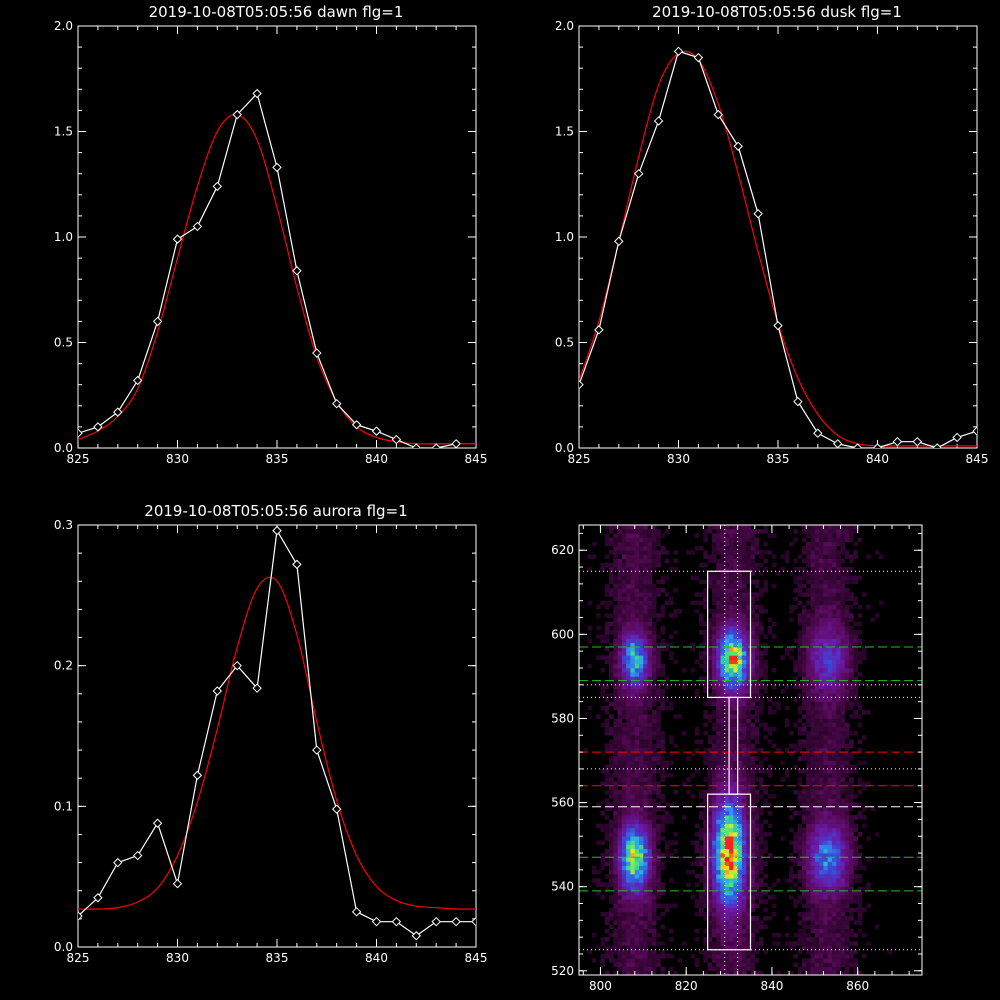 This screenshot has height=1000, width=1000. What do you see at coordinates (599, 330) in the screenshot?
I see `data-point` at bounding box center [599, 330].